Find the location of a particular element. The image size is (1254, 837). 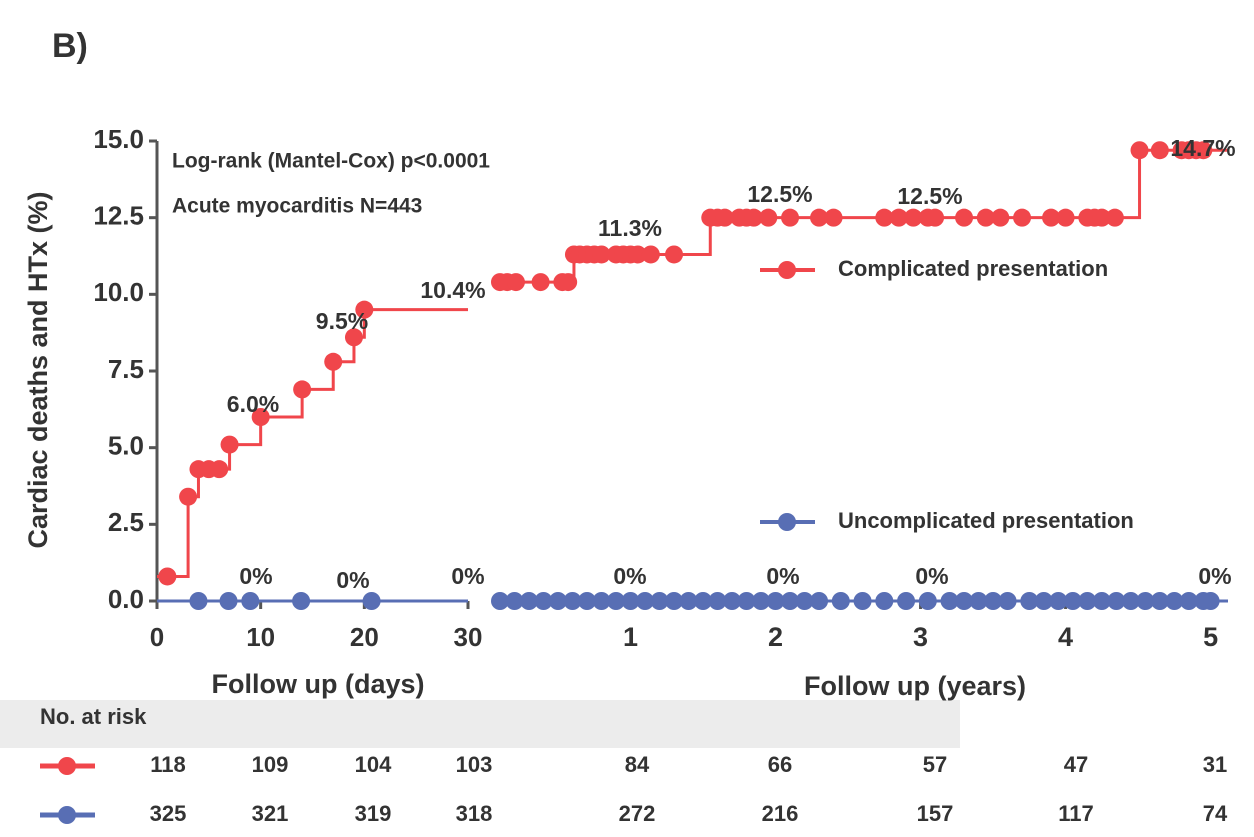

risk-value: 57 is located at coordinates (935, 764).